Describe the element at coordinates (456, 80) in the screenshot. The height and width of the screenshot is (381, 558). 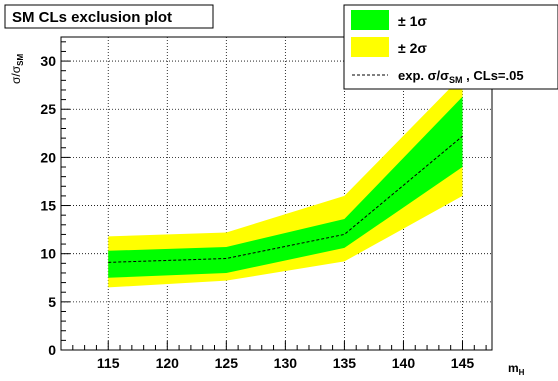
I see `legend-expected-sub: SM` at that location.